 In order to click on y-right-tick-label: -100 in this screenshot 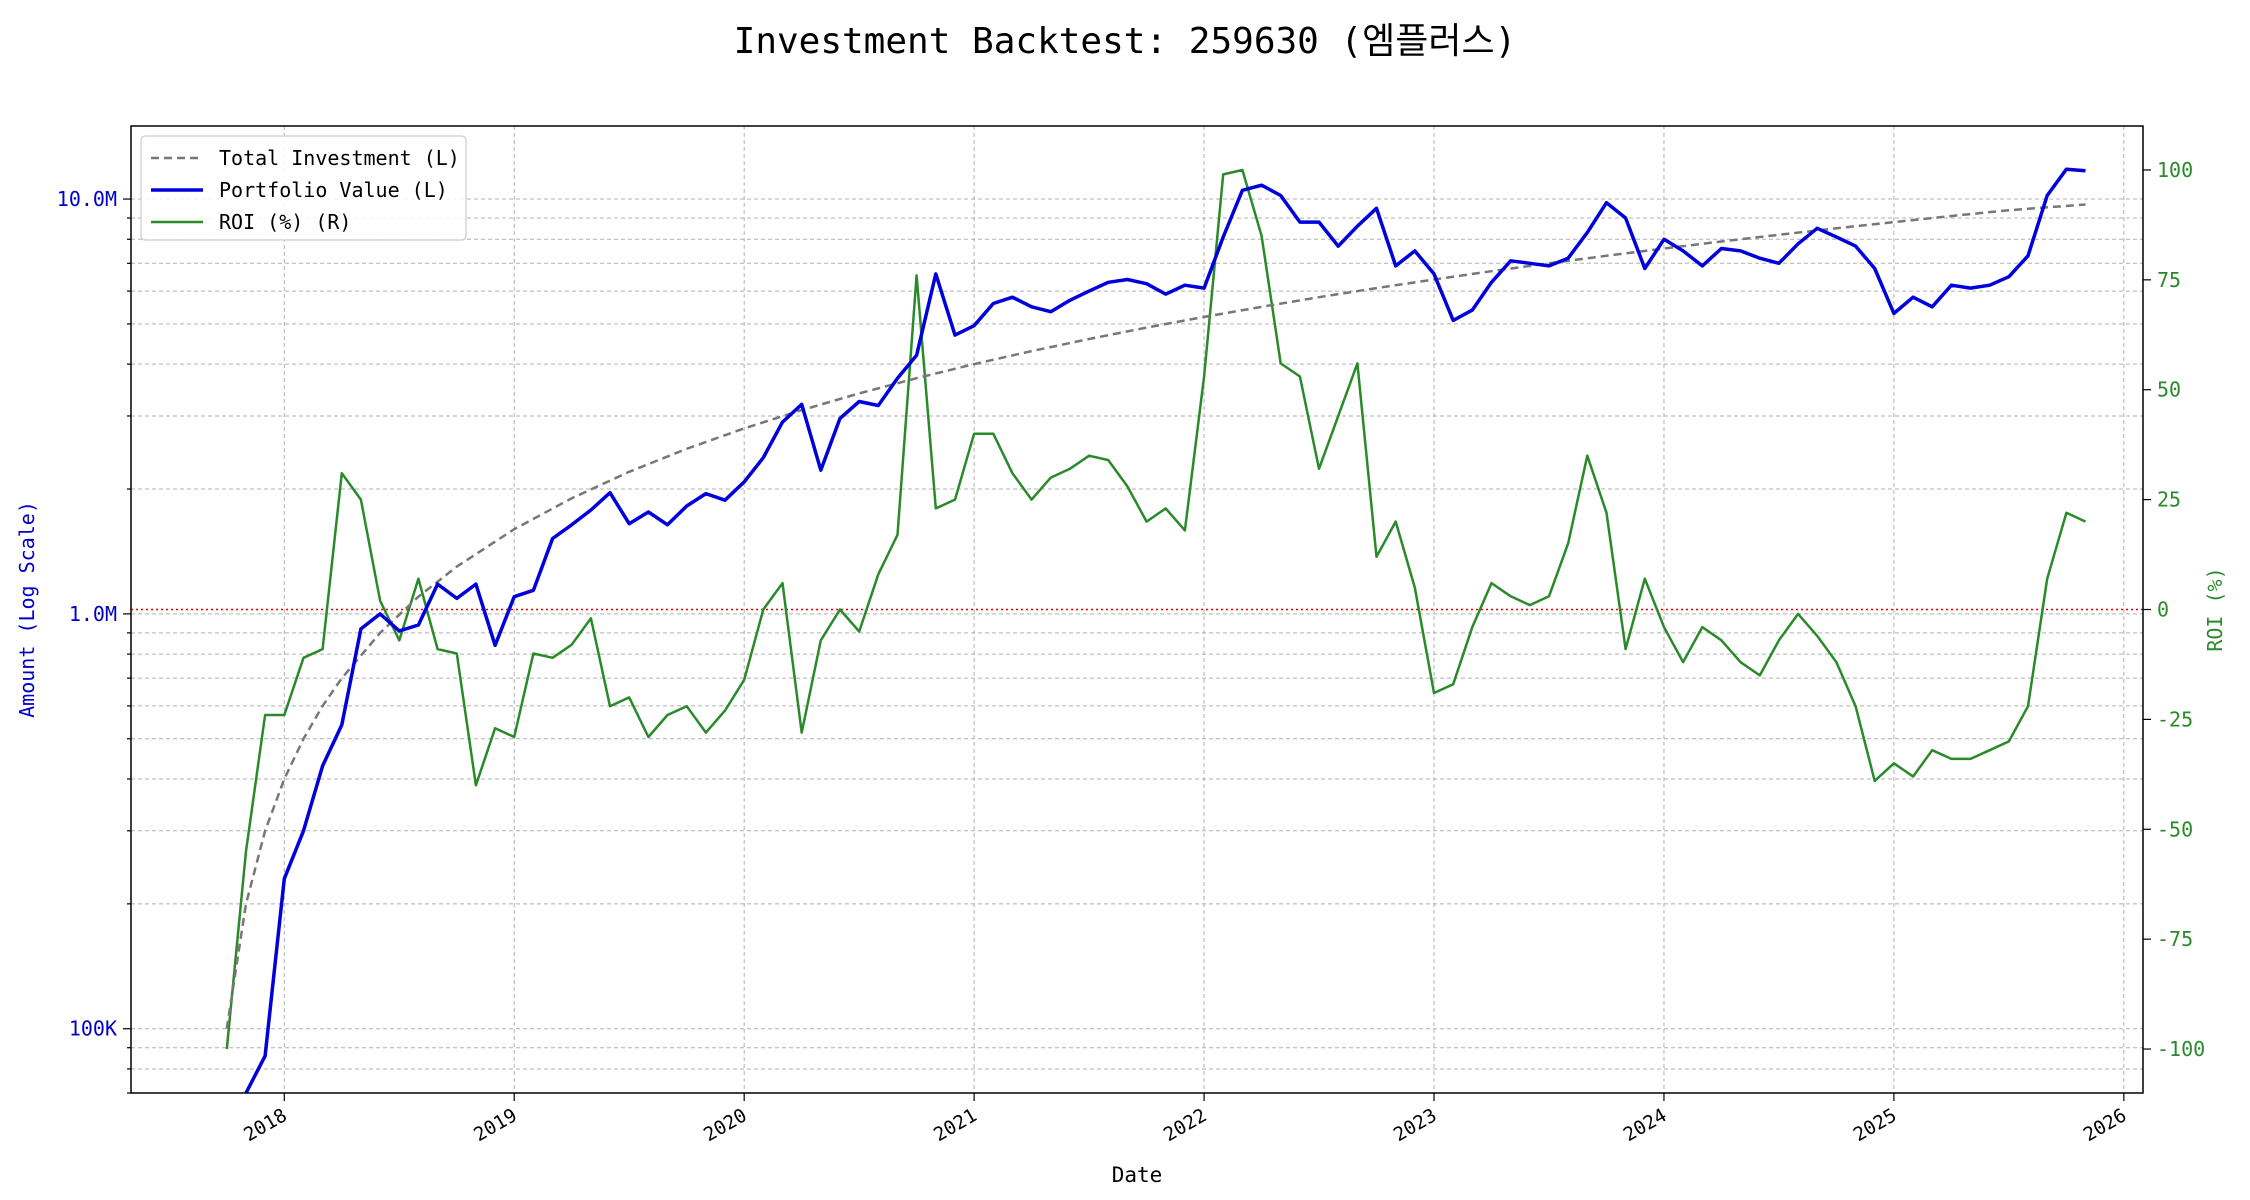, I will do `click(2181, 1049)`.